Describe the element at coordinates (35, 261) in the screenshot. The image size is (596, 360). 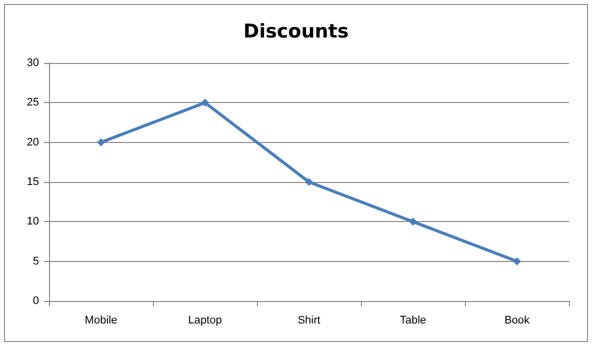
I see `y-tick-label: 5` at that location.